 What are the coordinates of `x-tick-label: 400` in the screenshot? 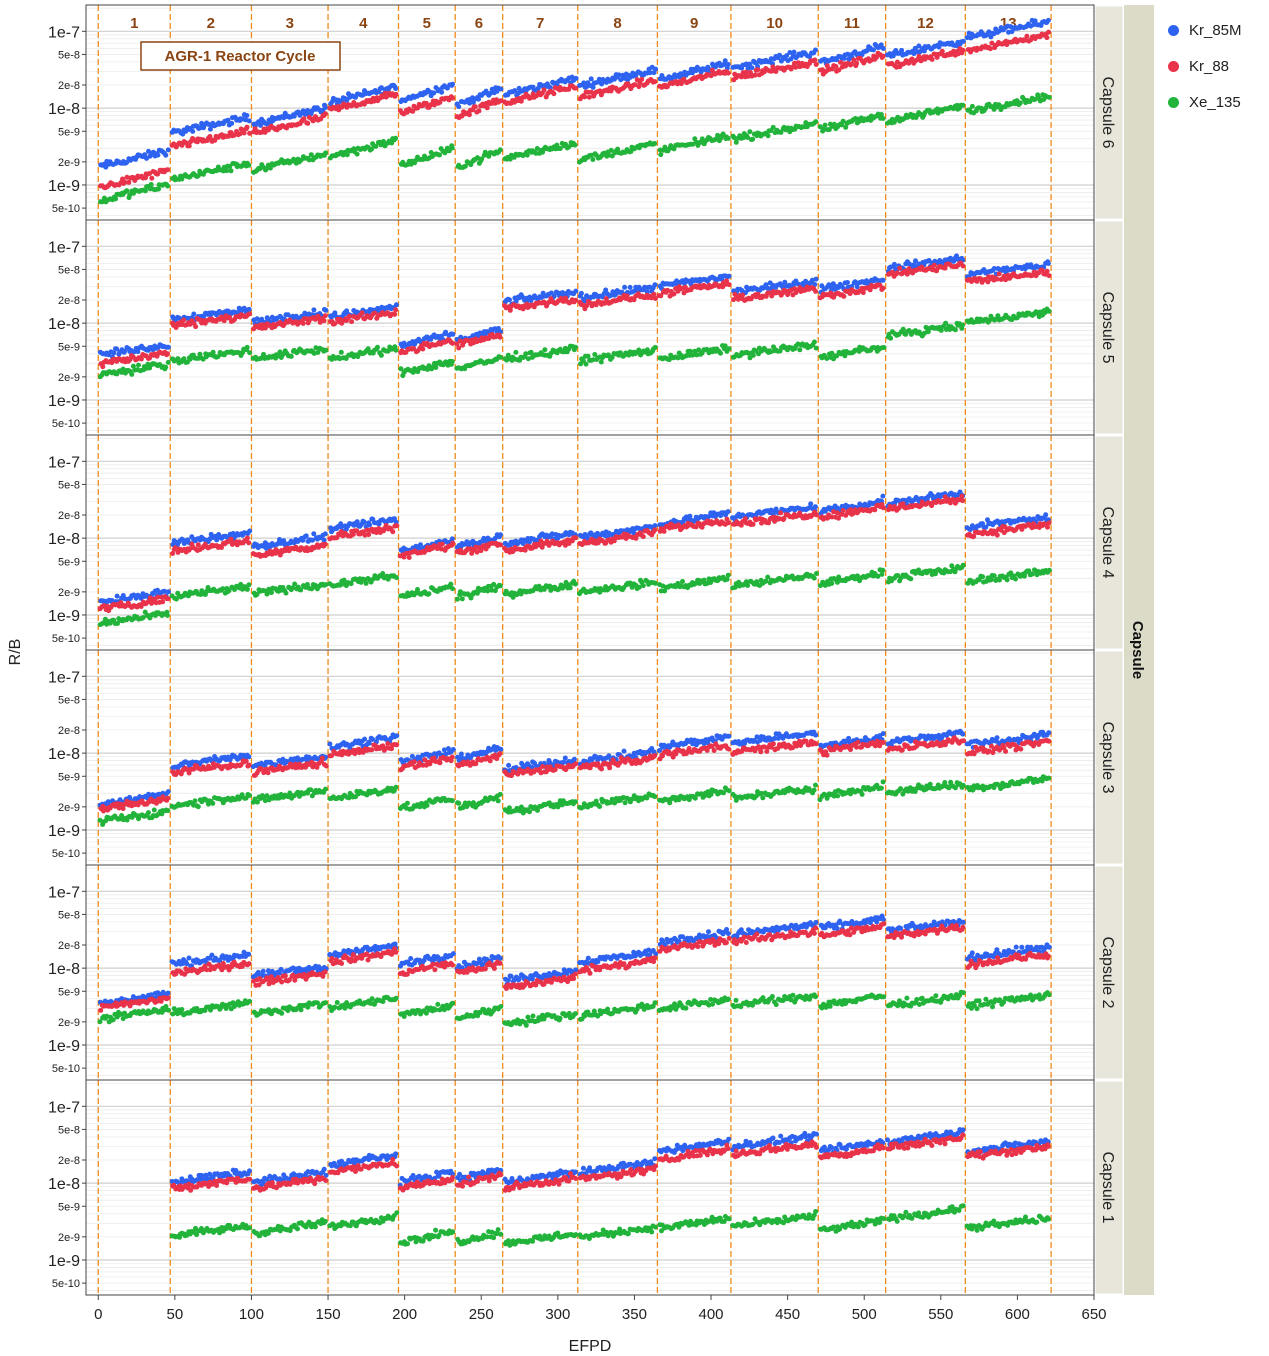 It's located at (711, 1314).